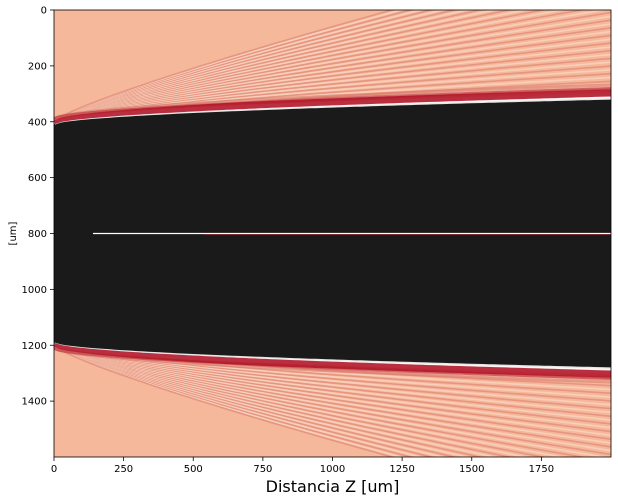 Image resolution: width=618 pixels, height=504 pixels. I want to click on y-tick-label: 600, so click(37, 178).